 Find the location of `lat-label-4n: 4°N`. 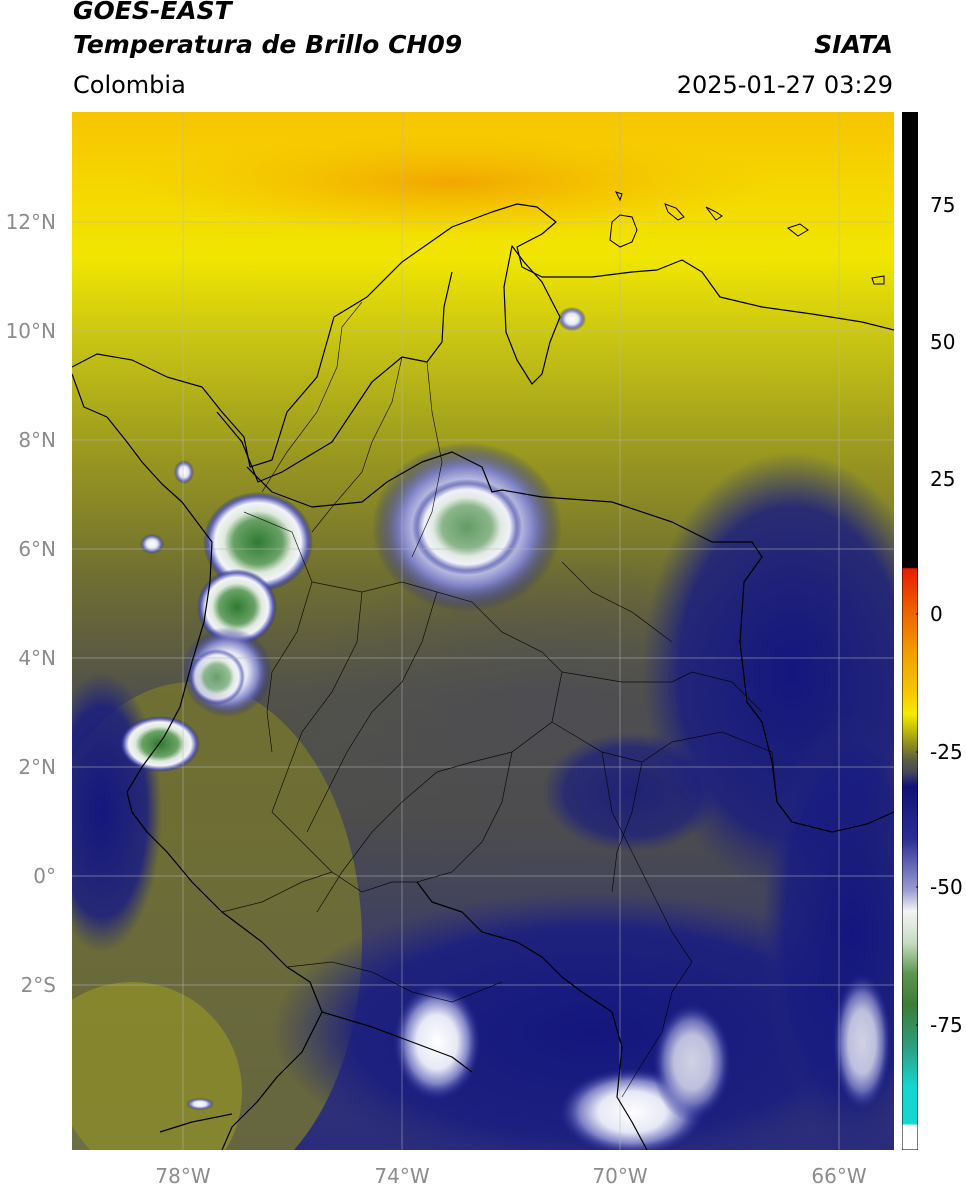

lat-label-4n: 4°N is located at coordinates (37, 658).